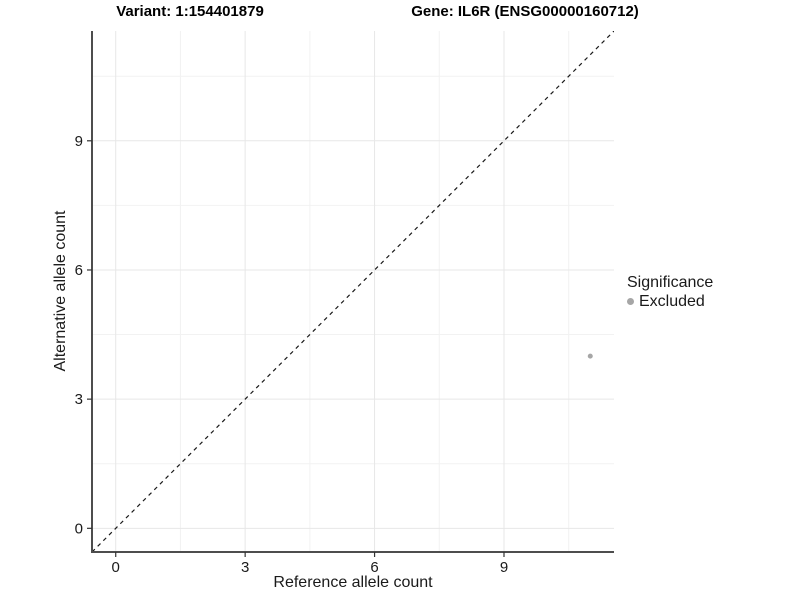  Describe the element at coordinates (353, 582) in the screenshot. I see `x-axis-label: Reference allele count` at that location.